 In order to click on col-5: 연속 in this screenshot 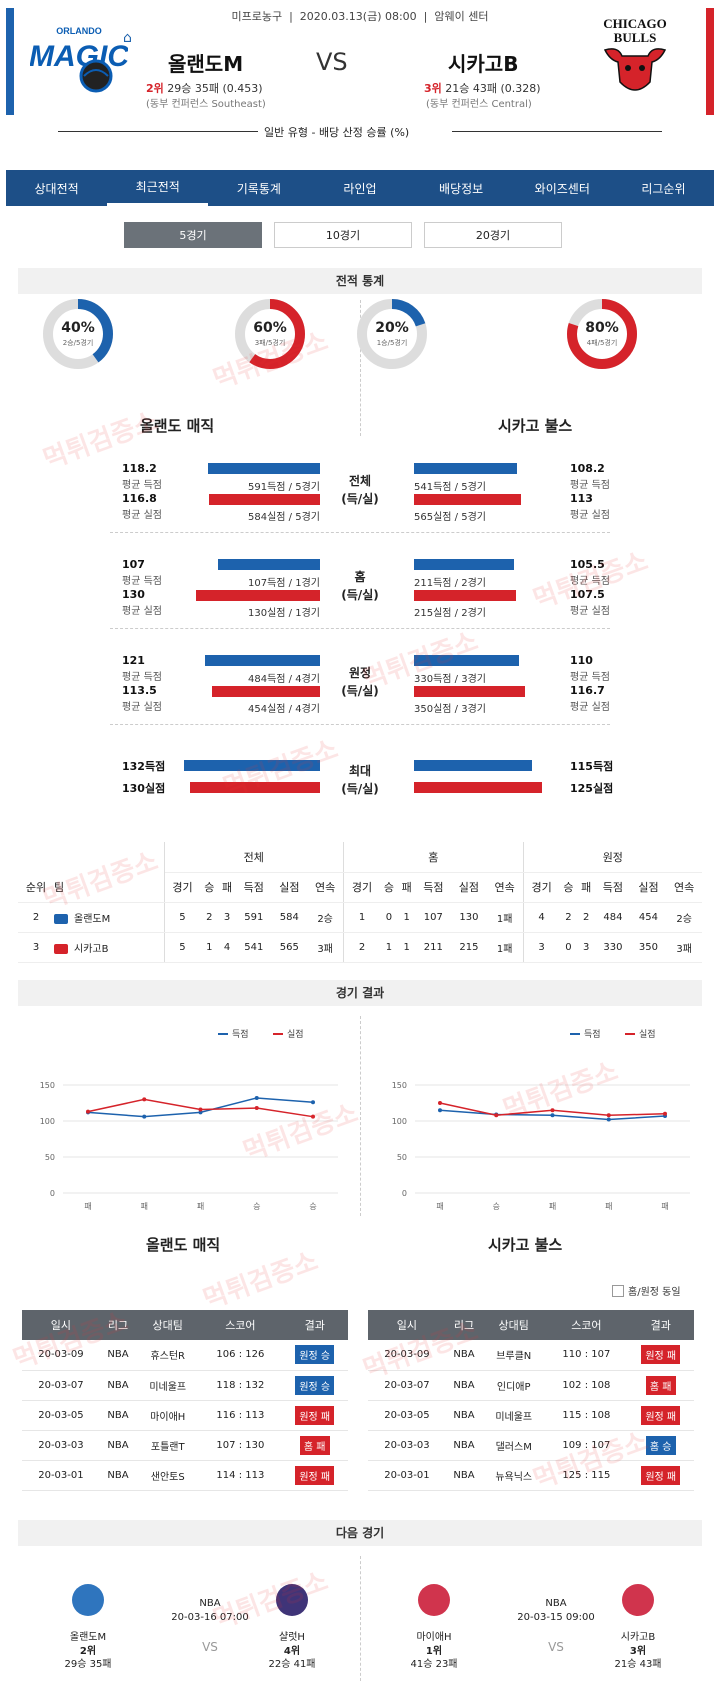, I will do `click(505, 887)`.